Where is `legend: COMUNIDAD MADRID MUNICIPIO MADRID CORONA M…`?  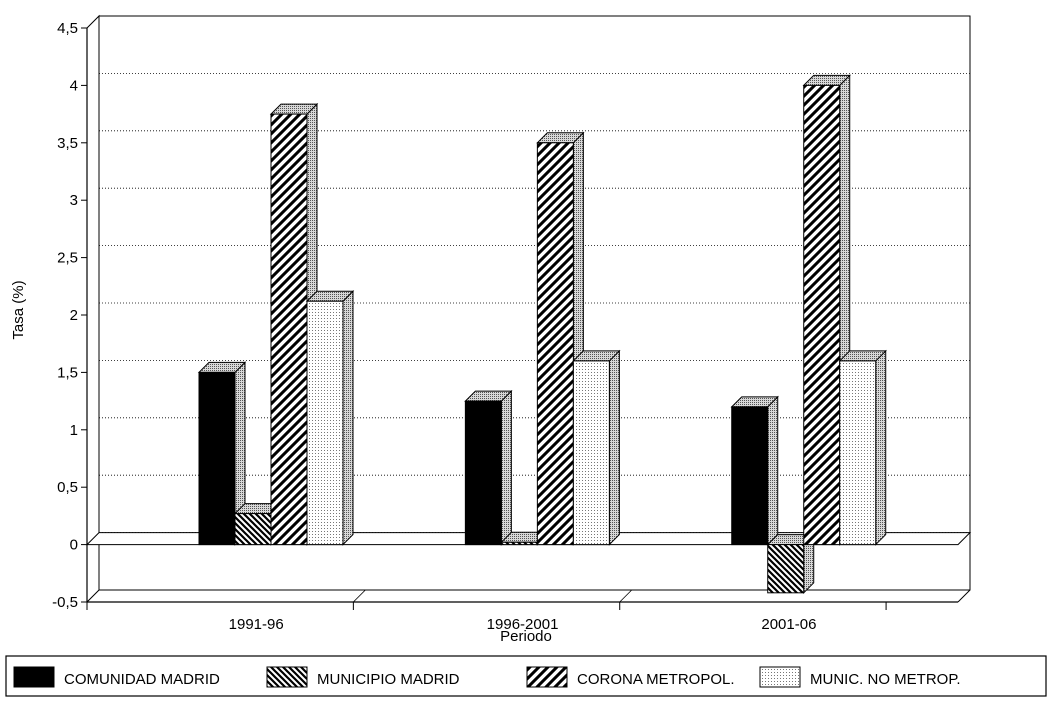 legend: COMUNIDAD MADRID MUNICIPIO MADRID CORONA M… is located at coordinates (526, 676).